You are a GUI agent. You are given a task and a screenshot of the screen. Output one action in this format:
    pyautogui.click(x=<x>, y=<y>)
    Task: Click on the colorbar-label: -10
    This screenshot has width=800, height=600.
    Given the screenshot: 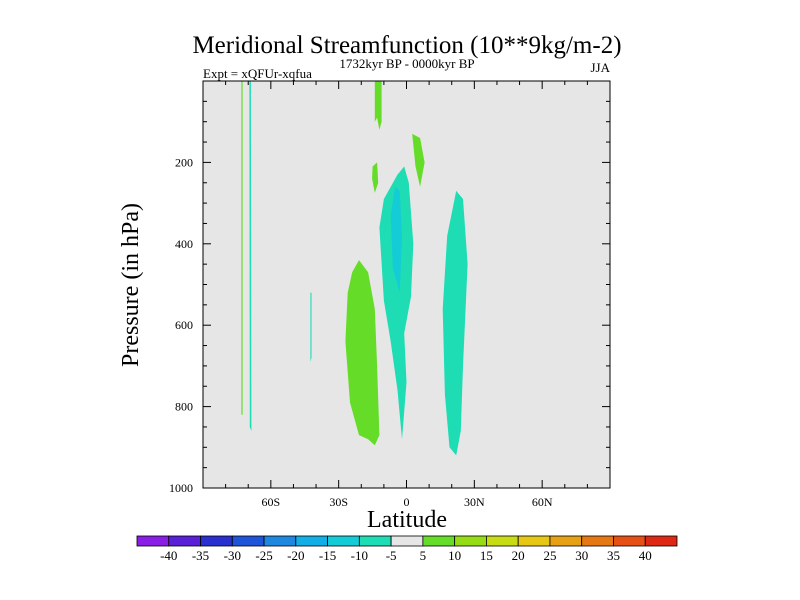 What is the action you would take?
    pyautogui.click(x=359, y=555)
    